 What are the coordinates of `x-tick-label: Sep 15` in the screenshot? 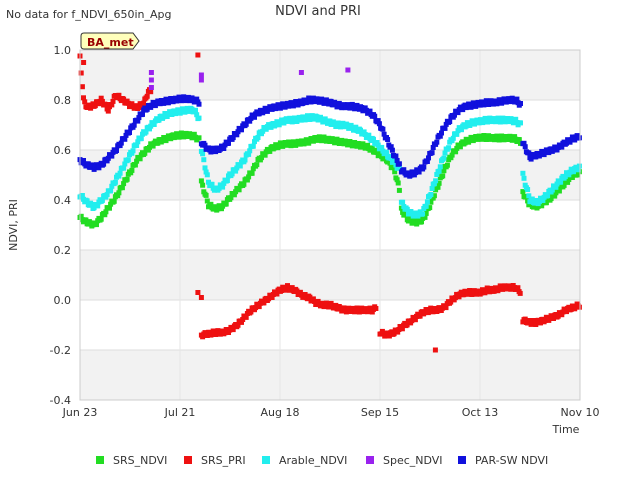 It's located at (380, 412).